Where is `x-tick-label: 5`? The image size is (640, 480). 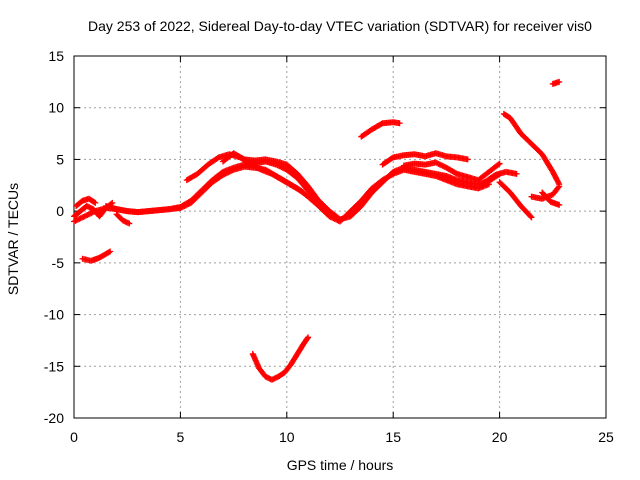 x-tick-label: 5 is located at coordinates (181, 437).